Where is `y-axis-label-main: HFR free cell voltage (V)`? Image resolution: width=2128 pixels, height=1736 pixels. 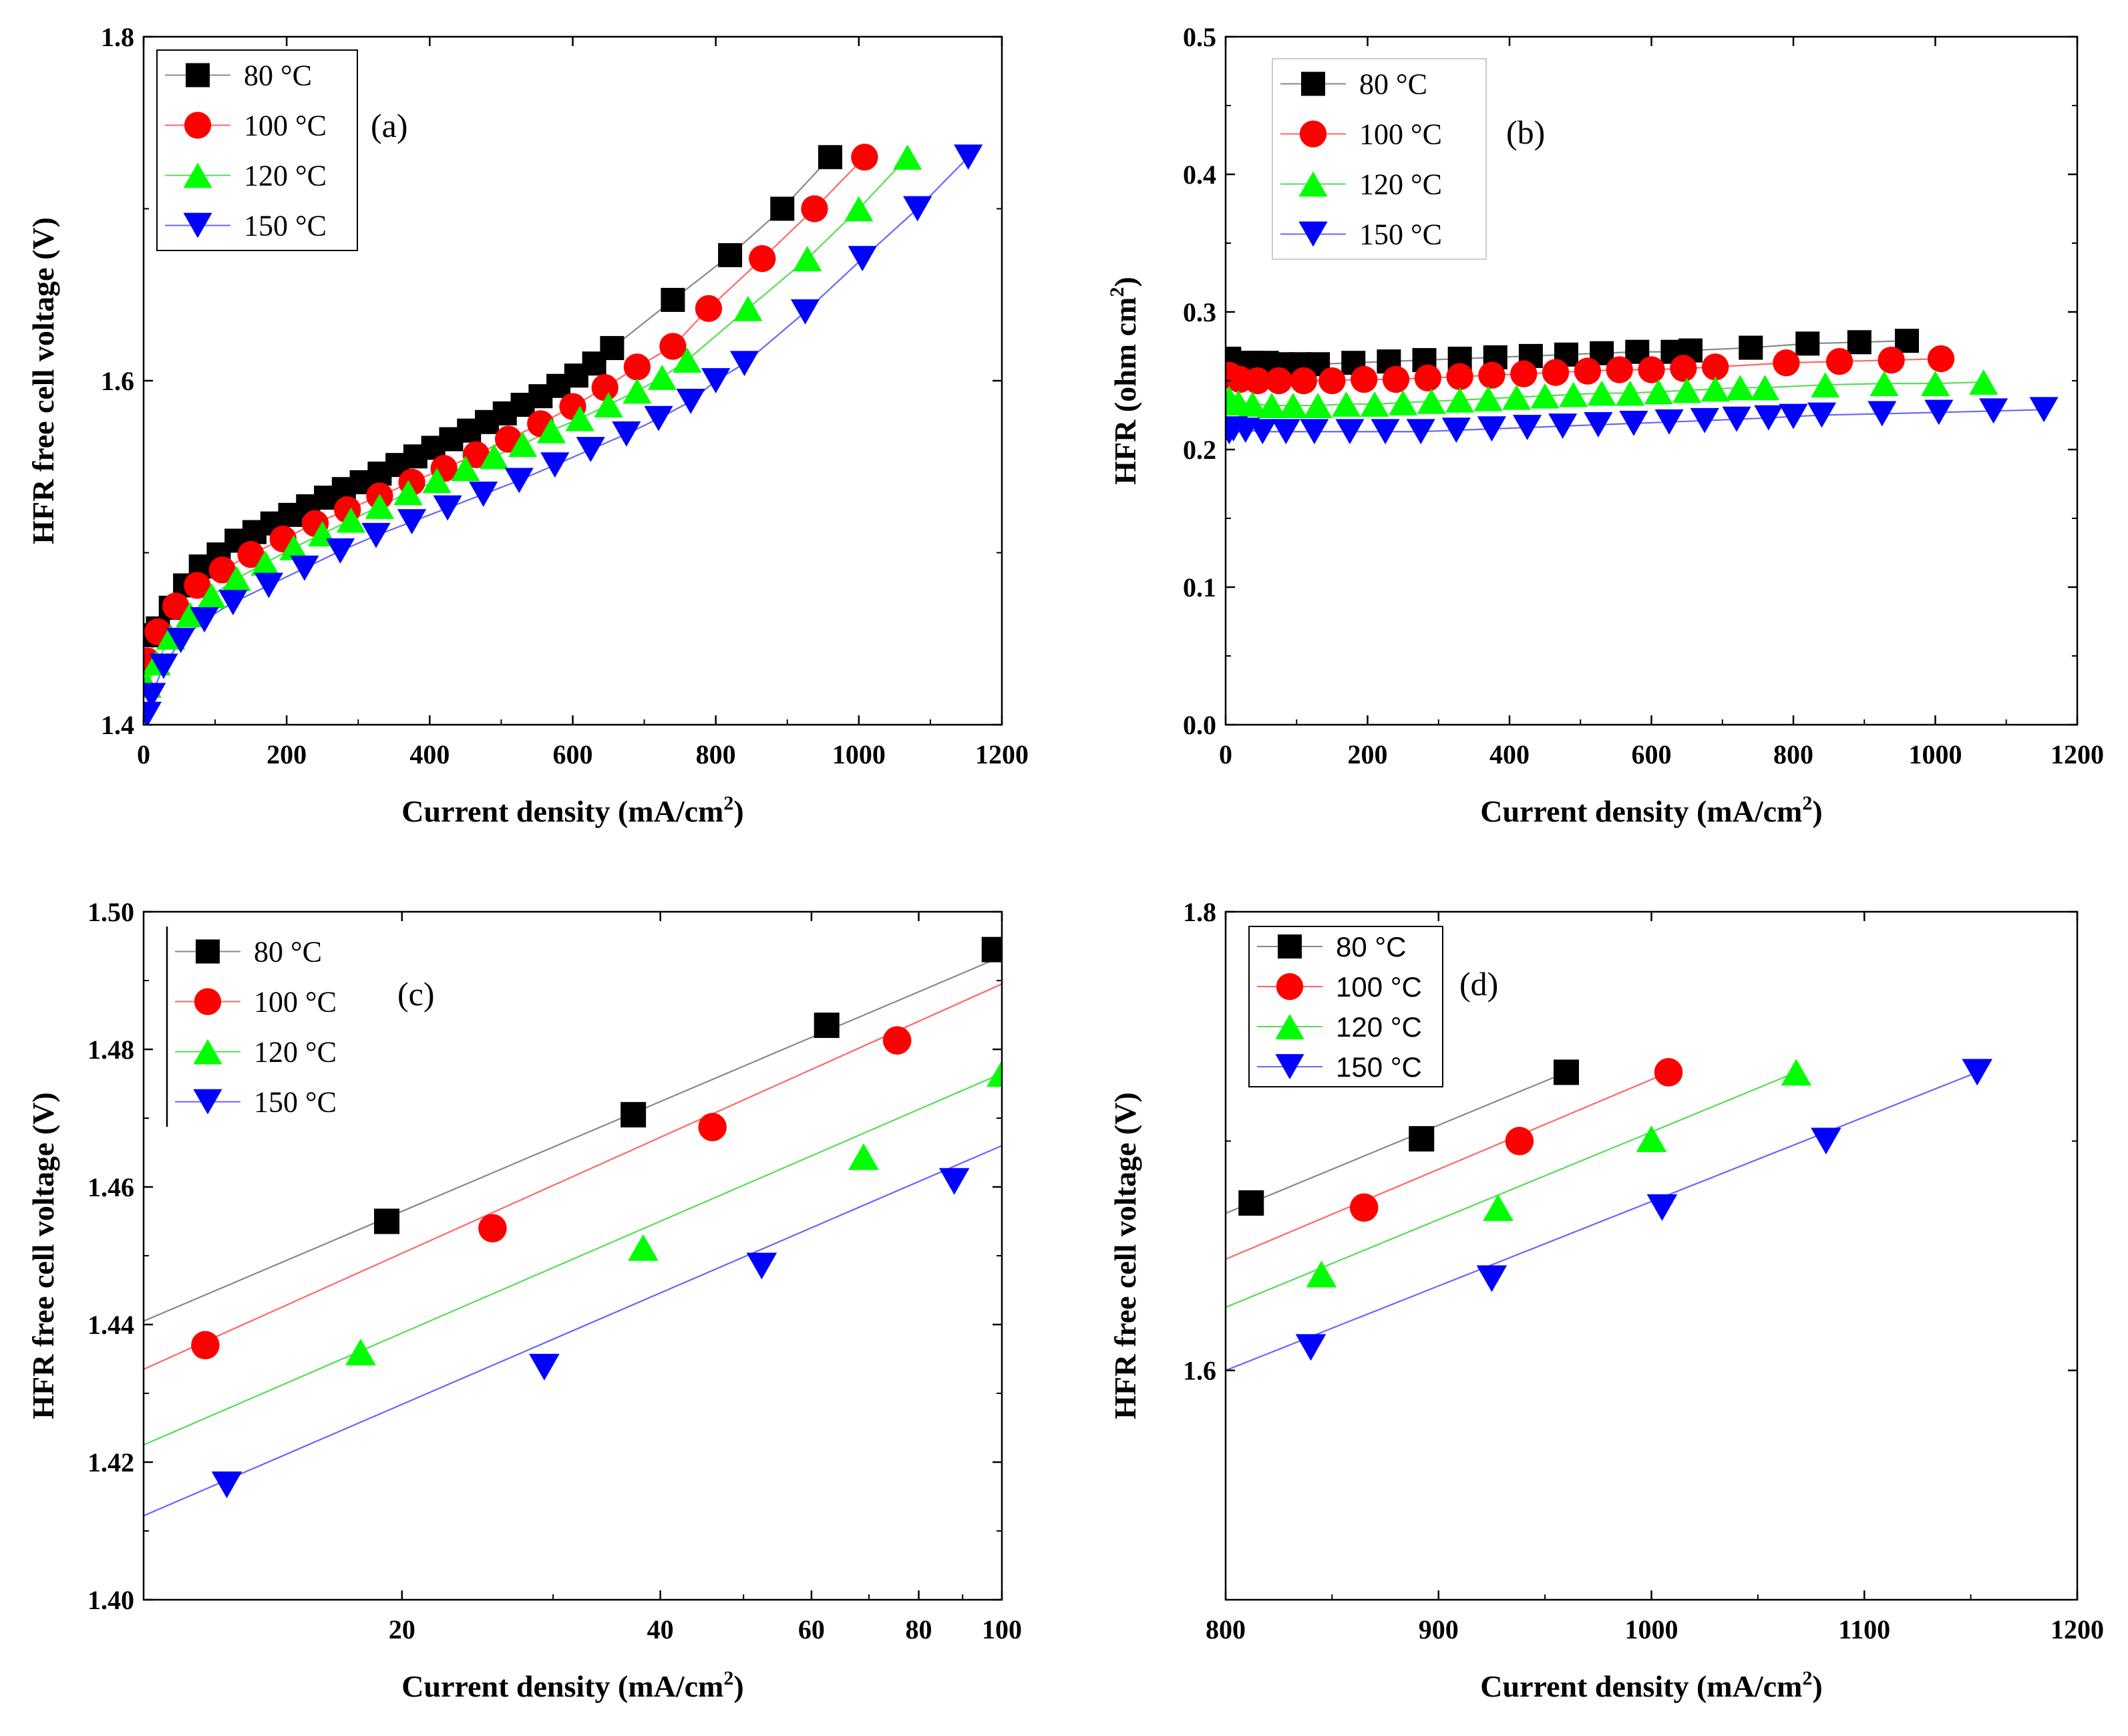
y-axis-label-main: HFR free cell voltage (V) is located at coordinates (1125, 1255).